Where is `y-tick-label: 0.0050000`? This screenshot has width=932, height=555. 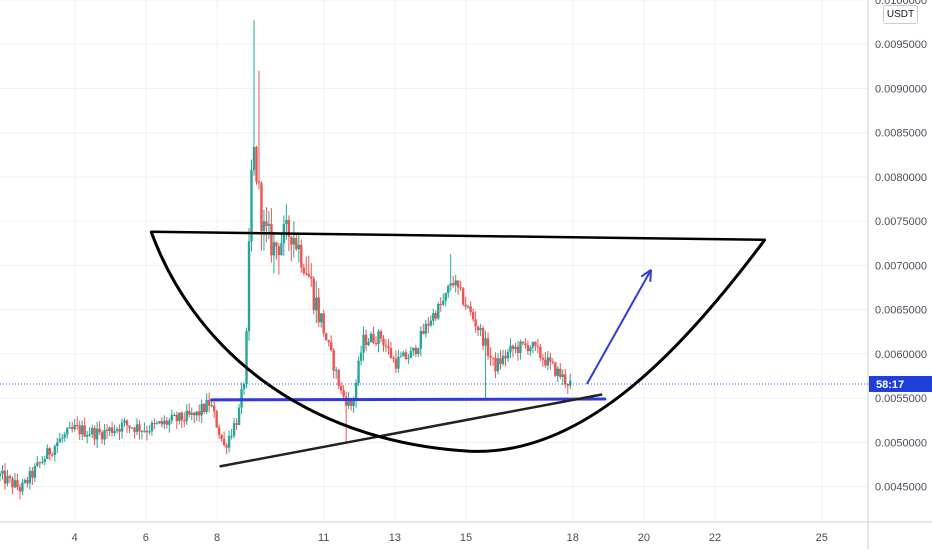
y-tick-label: 0.0050000 is located at coordinates (901, 443).